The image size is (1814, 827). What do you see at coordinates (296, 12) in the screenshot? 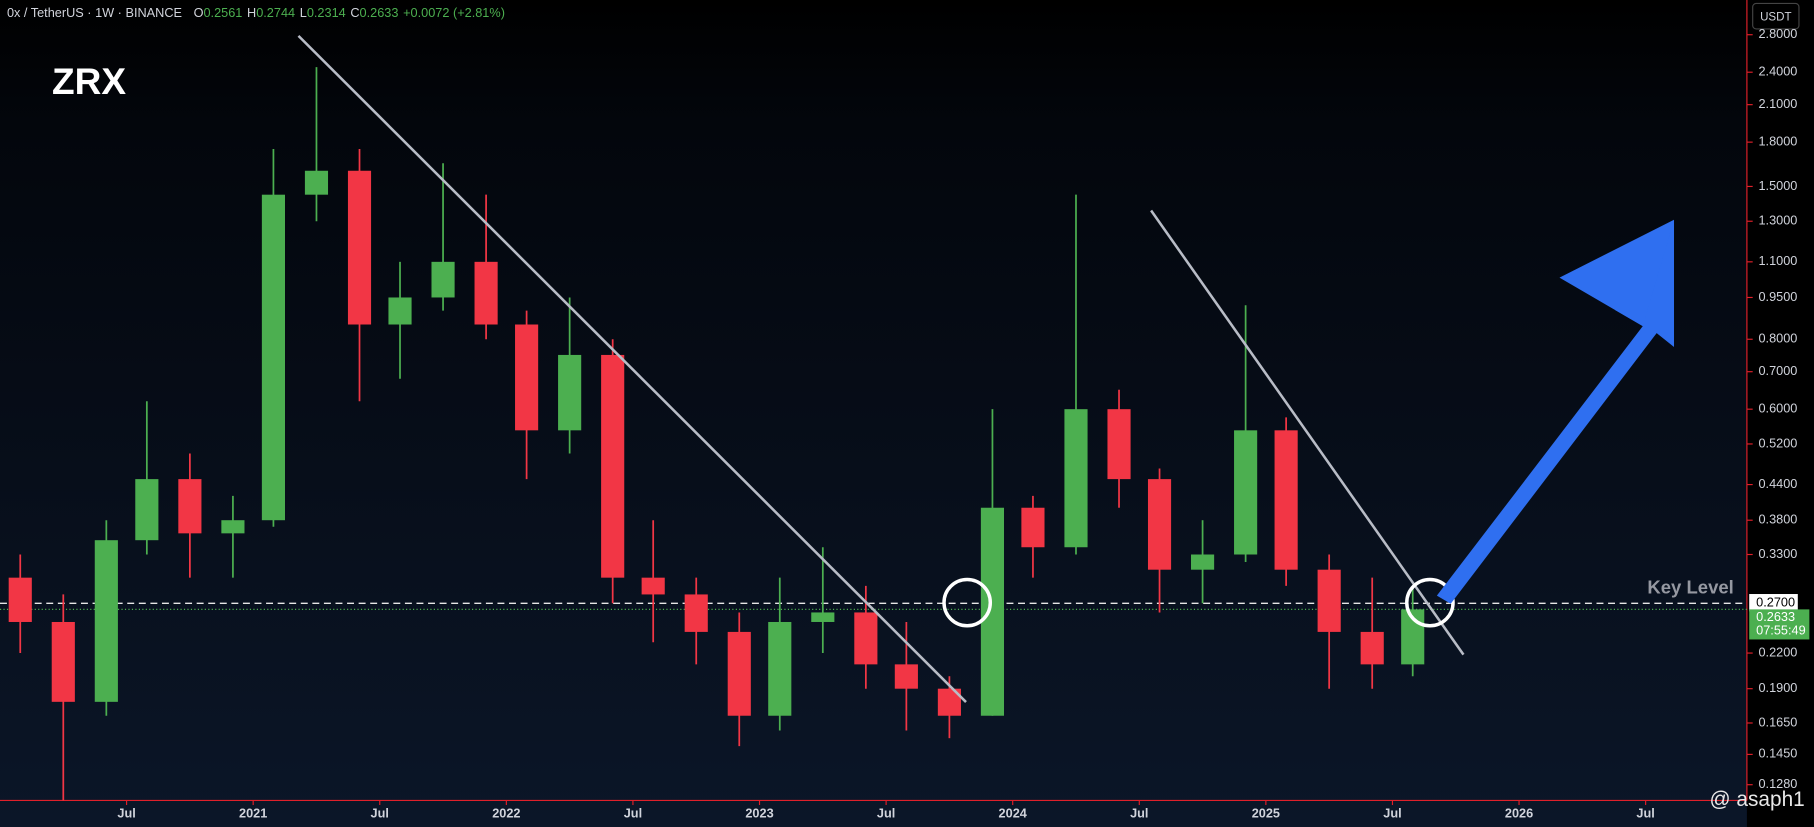
I see `ohlc: O0.2561 H0.2744 L0.2314 C0.2633` at bounding box center [296, 12].